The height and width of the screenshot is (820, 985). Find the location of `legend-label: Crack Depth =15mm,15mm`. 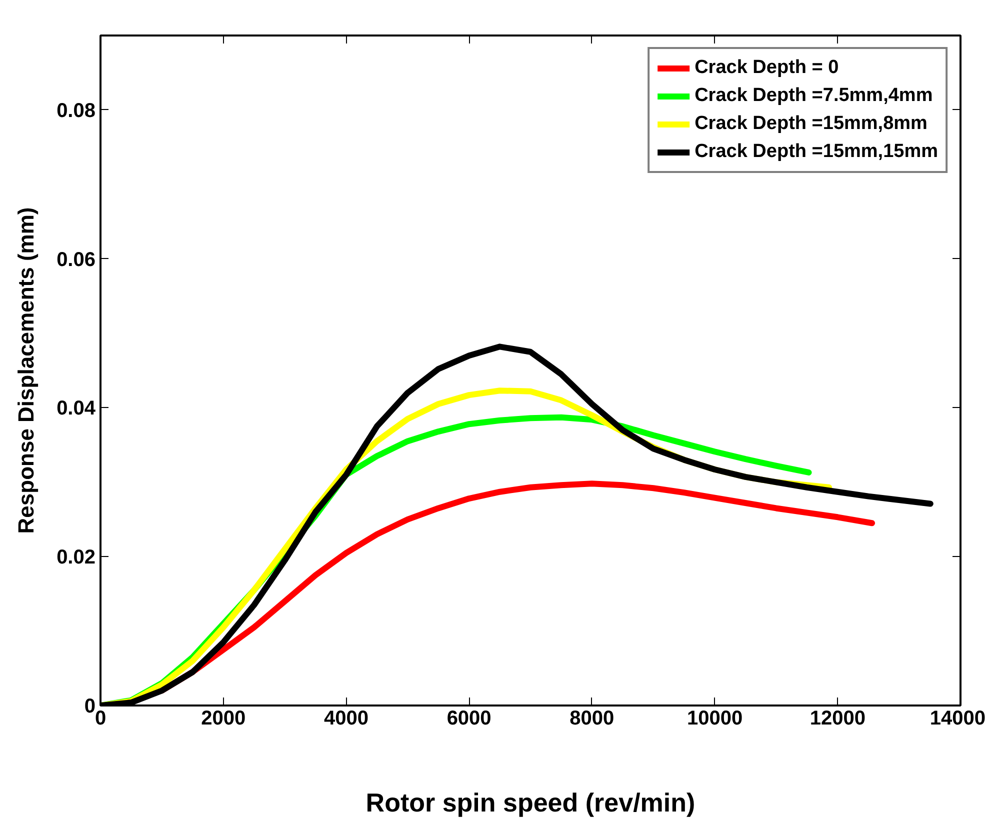

legend-label: Crack Depth =15mm,15mm is located at coordinates (816, 152).